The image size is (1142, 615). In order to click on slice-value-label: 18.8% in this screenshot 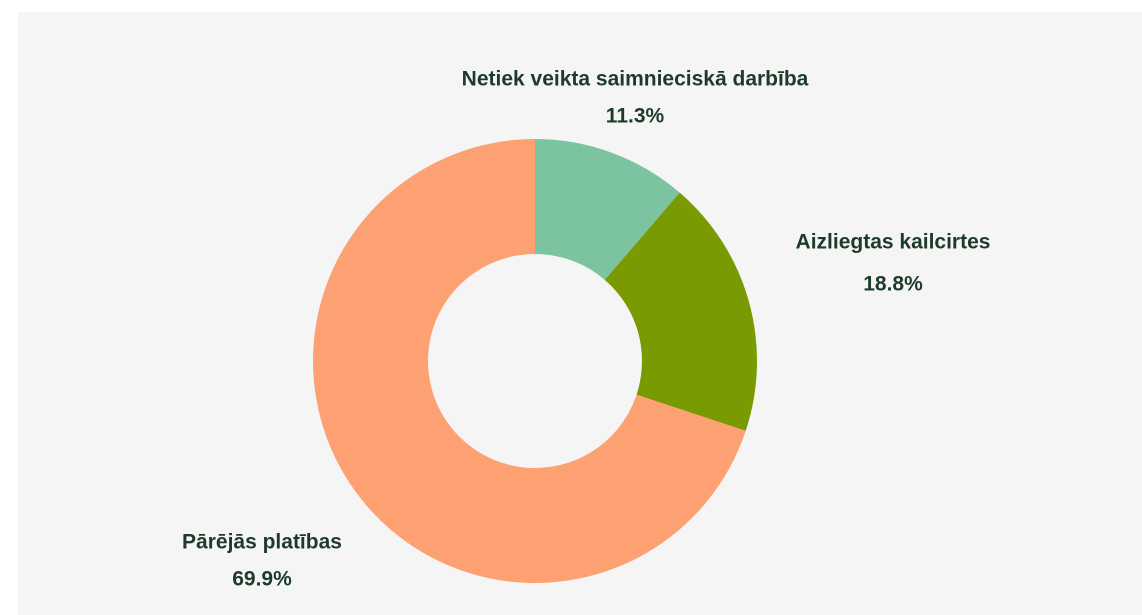, I will do `click(893, 284)`.